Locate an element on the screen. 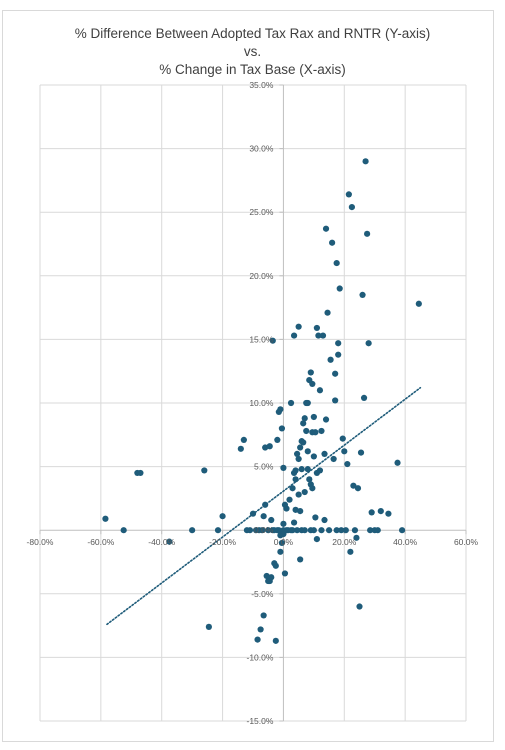 The image size is (505, 750). x-tick-label: 20.0% is located at coordinates (344, 542).